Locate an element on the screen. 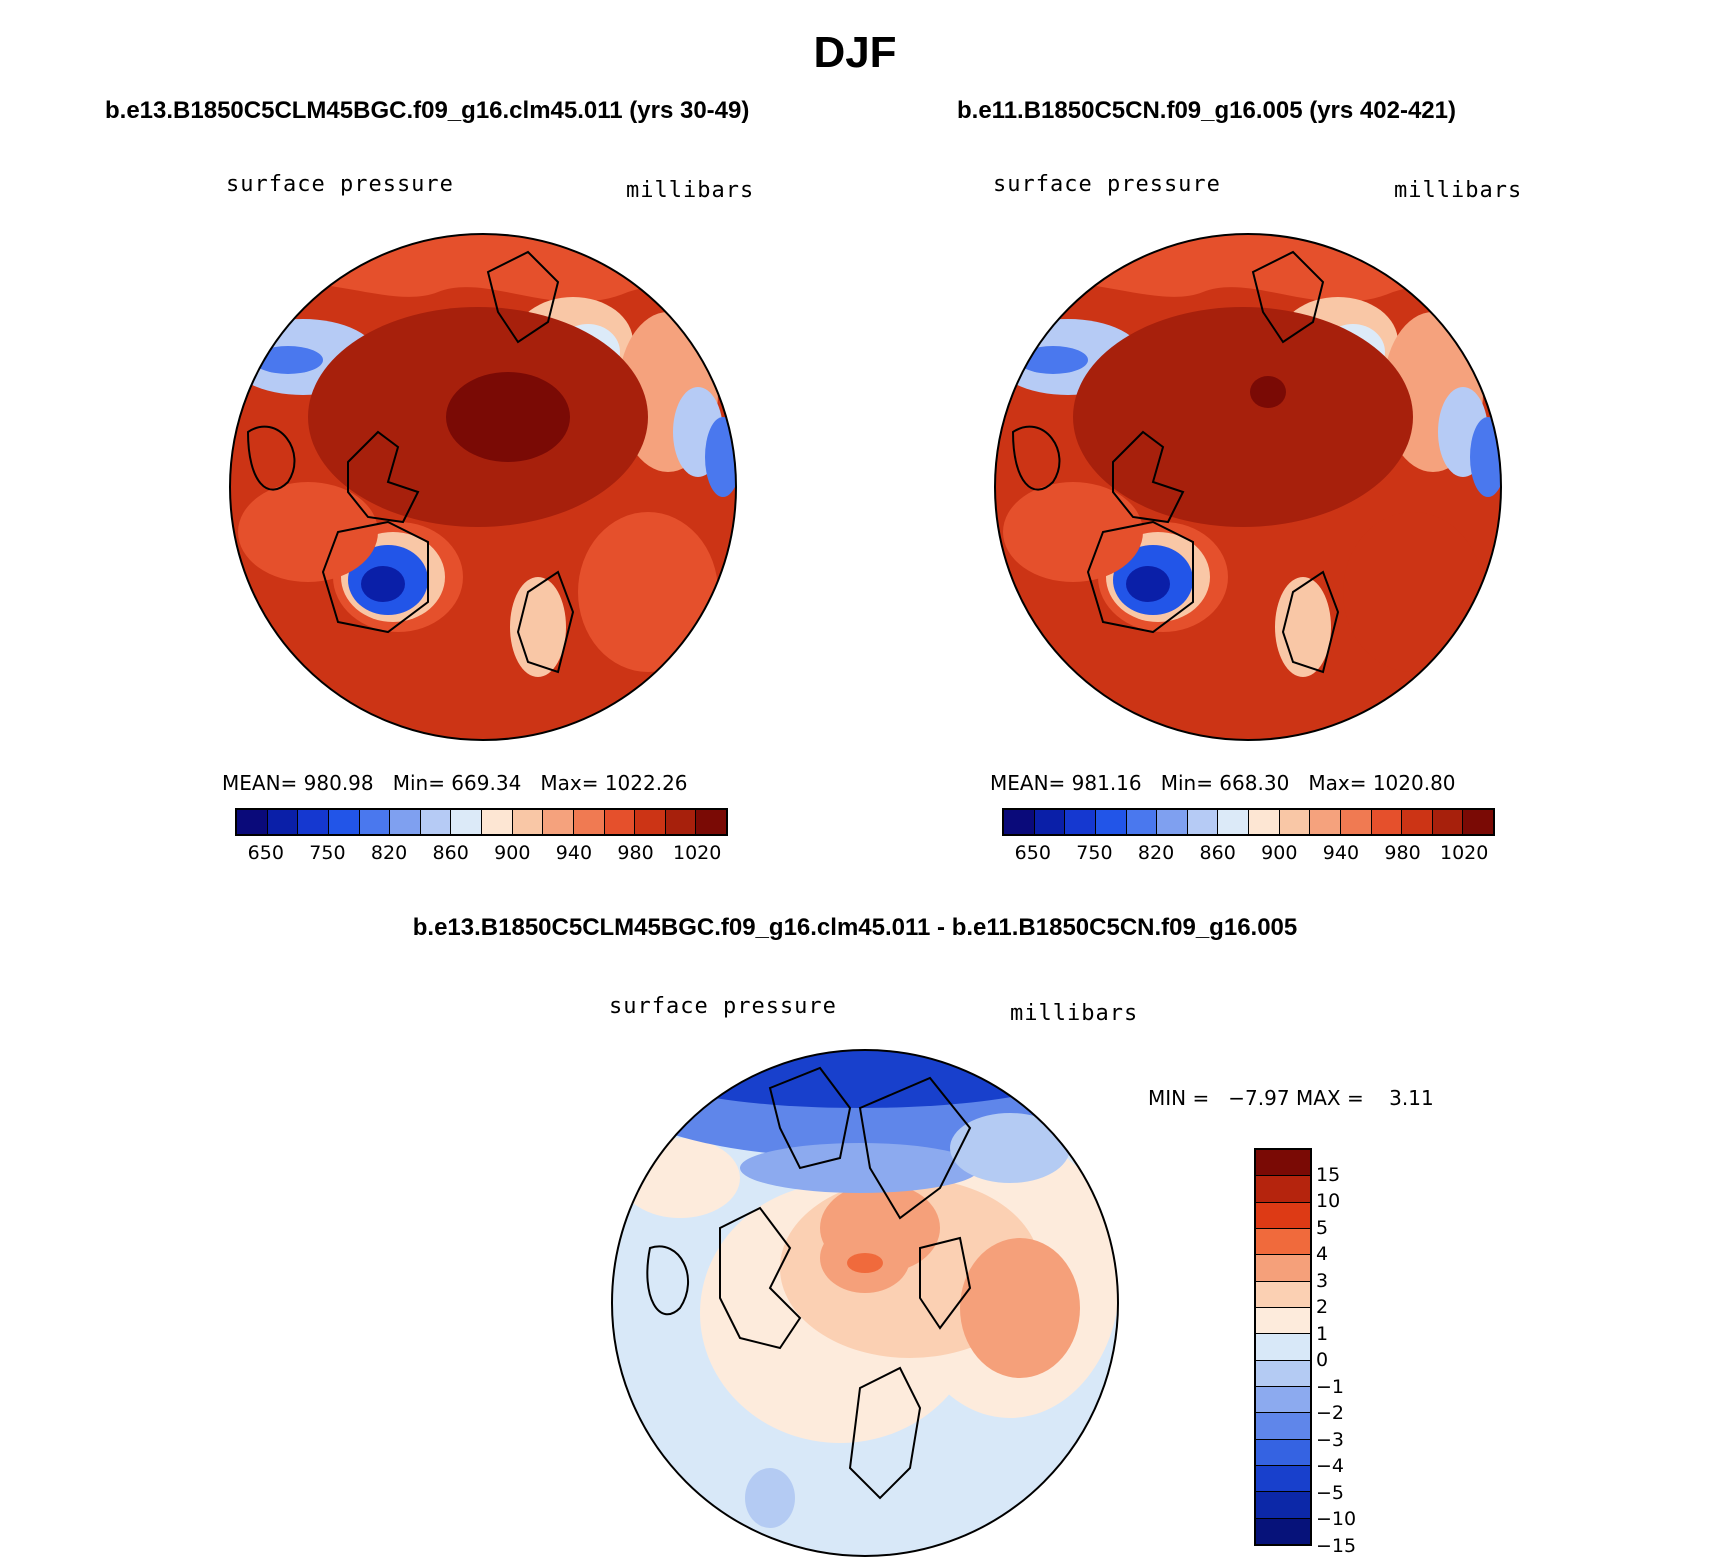 The width and height of the screenshot is (1710, 1558). diff-colorbar-label: 1 is located at coordinates (1322, 1333).